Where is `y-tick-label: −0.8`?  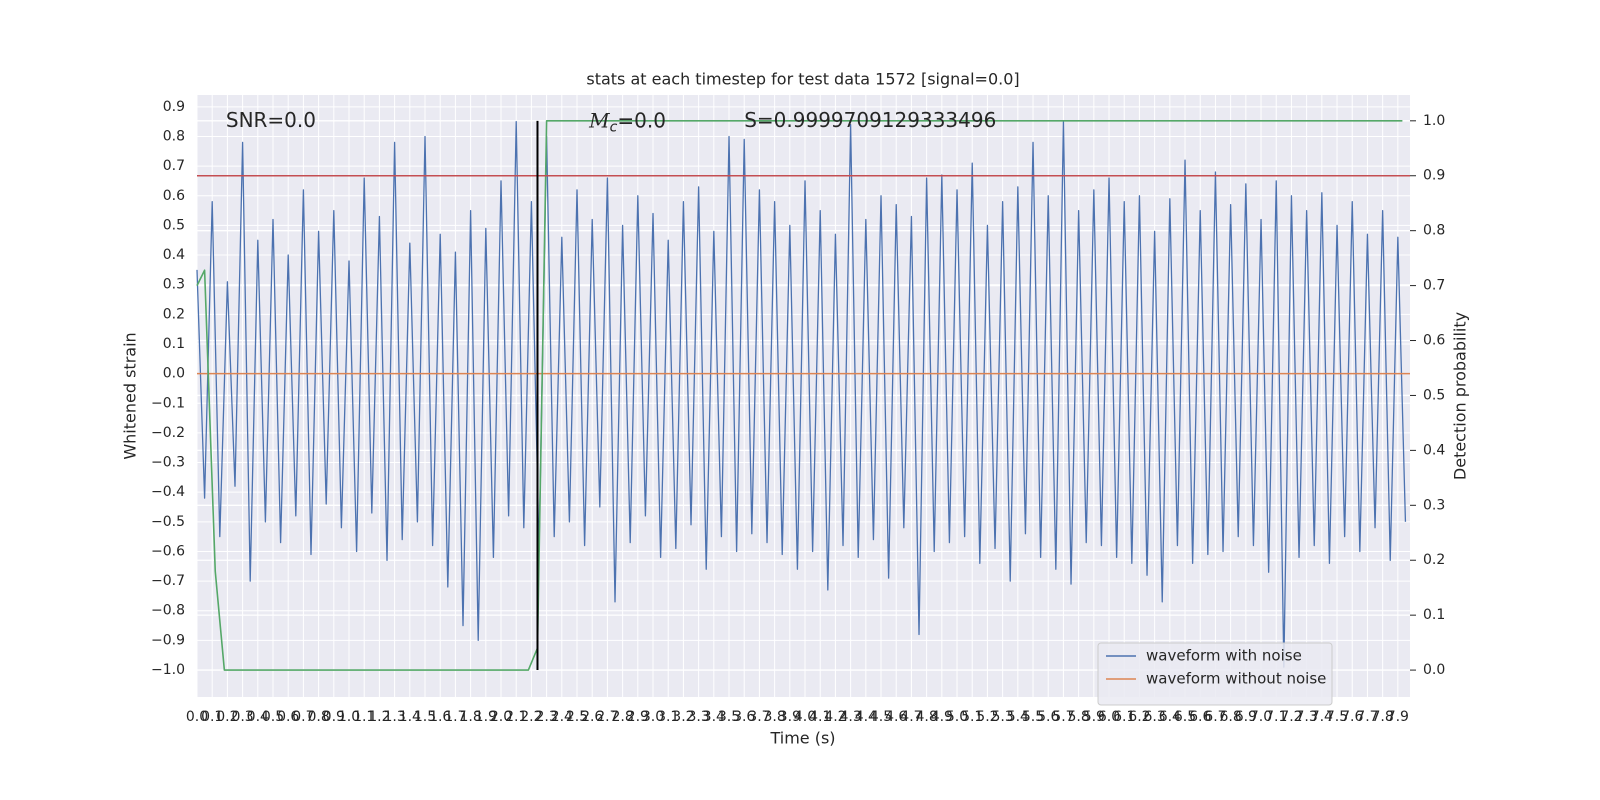
y-tick-label: −0.8 is located at coordinates (168, 611).